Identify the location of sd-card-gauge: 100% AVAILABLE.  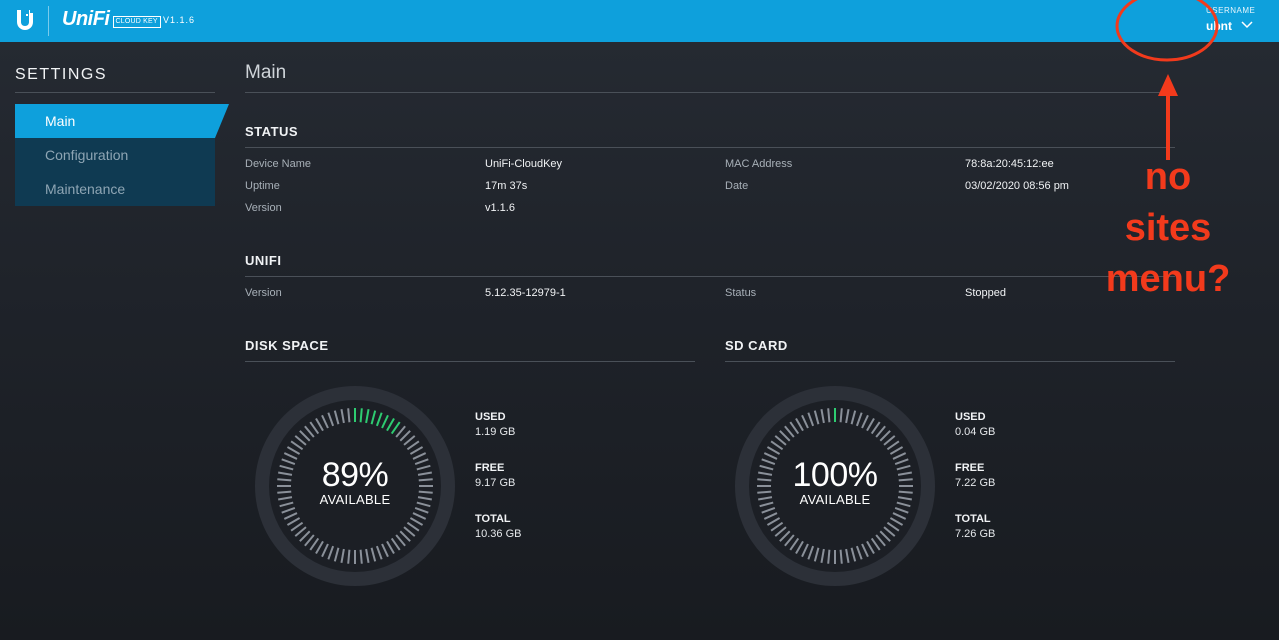
(835, 486).